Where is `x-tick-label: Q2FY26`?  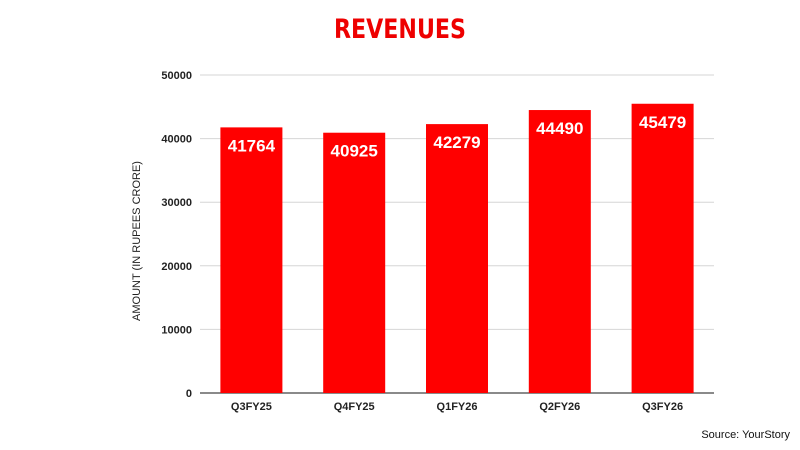 x-tick-label: Q2FY26 is located at coordinates (559, 407).